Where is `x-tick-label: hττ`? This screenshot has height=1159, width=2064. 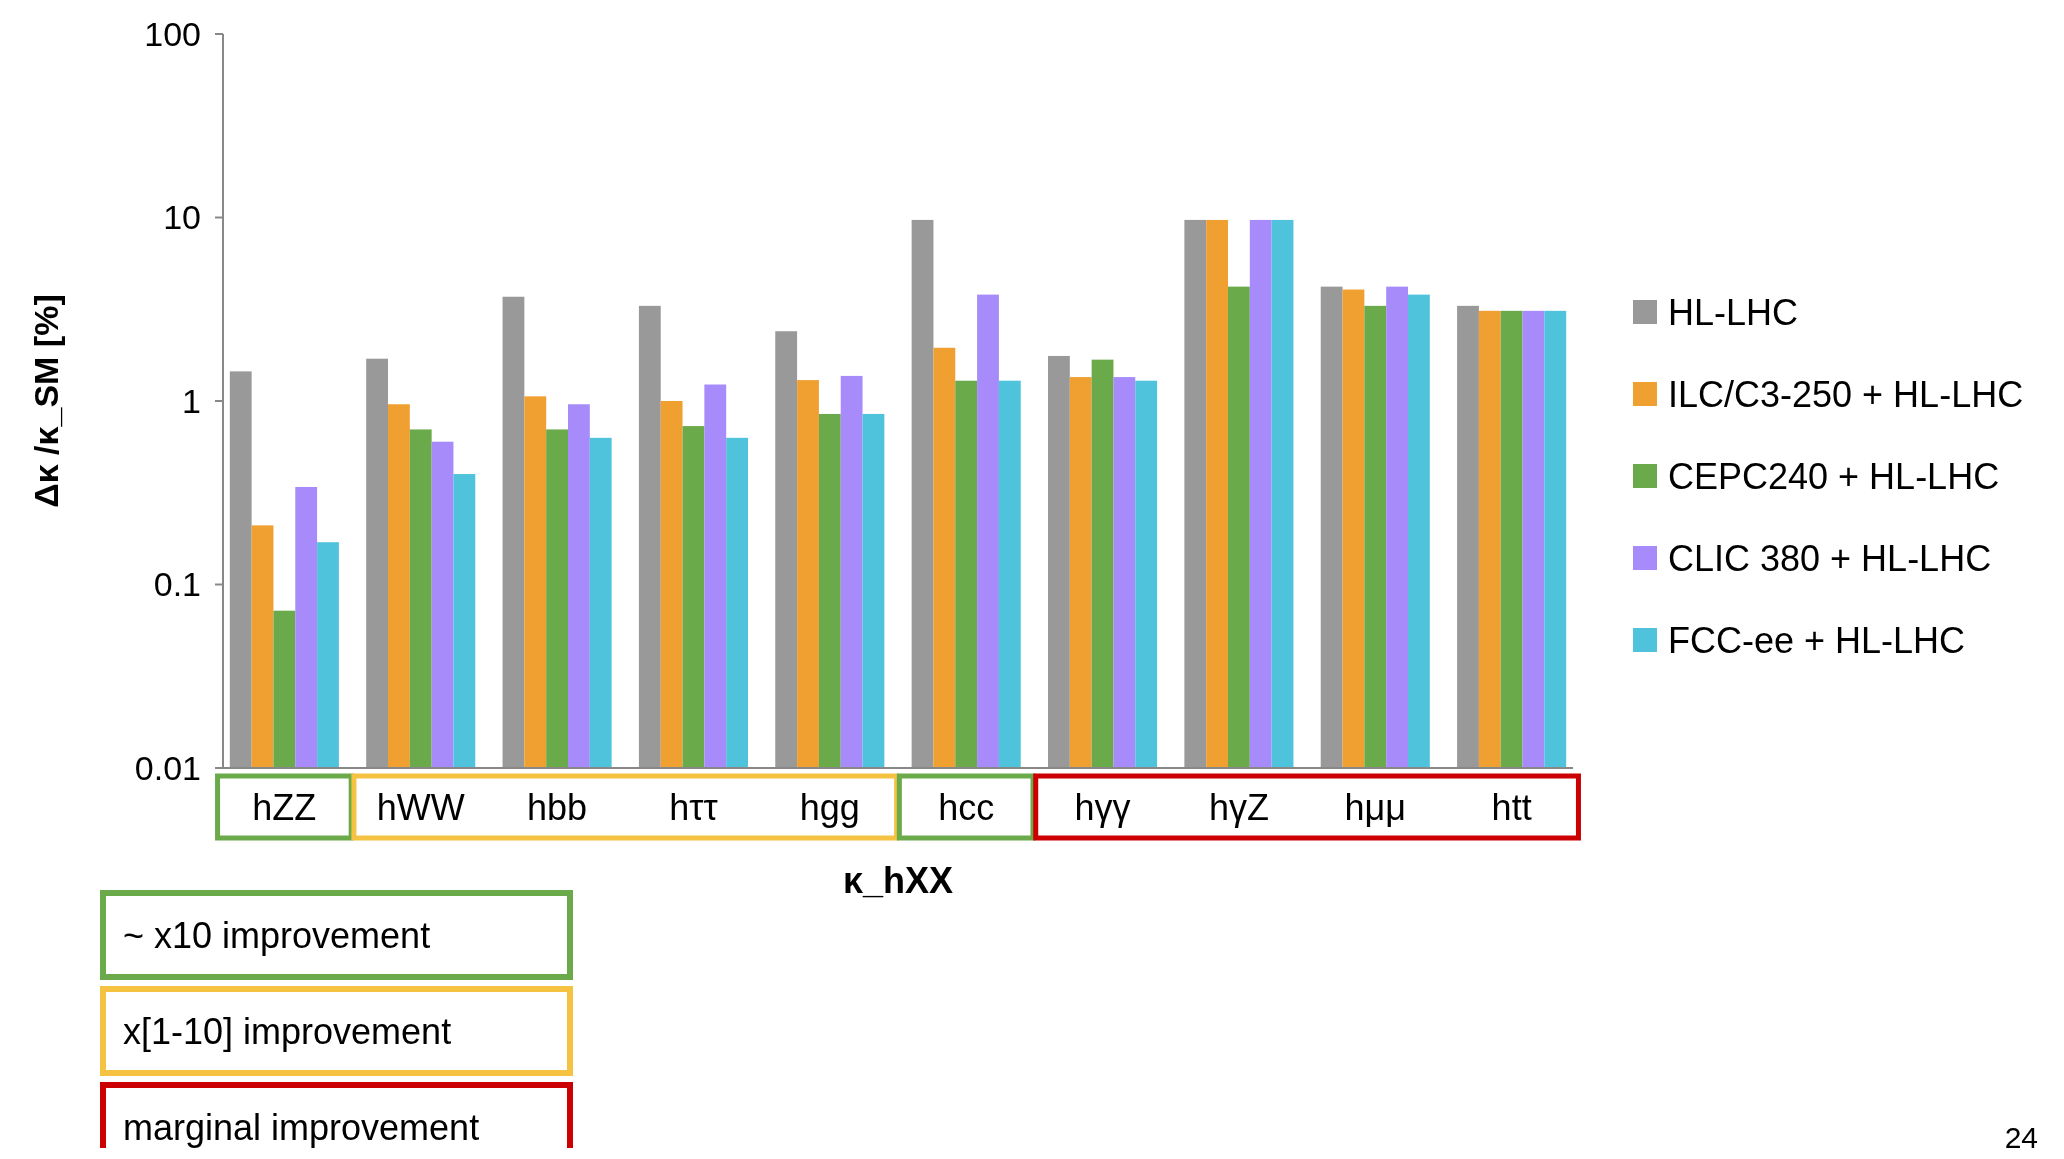 x-tick-label: hττ is located at coordinates (693, 807).